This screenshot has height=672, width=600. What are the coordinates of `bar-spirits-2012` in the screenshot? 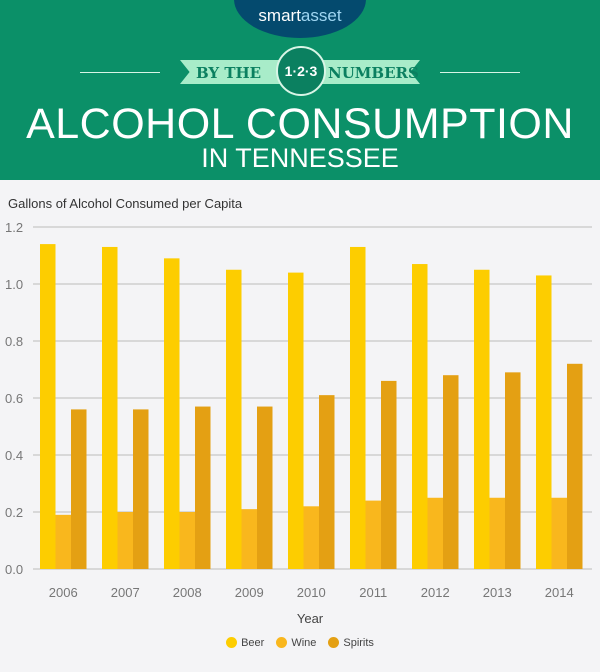 It's located at (451, 472).